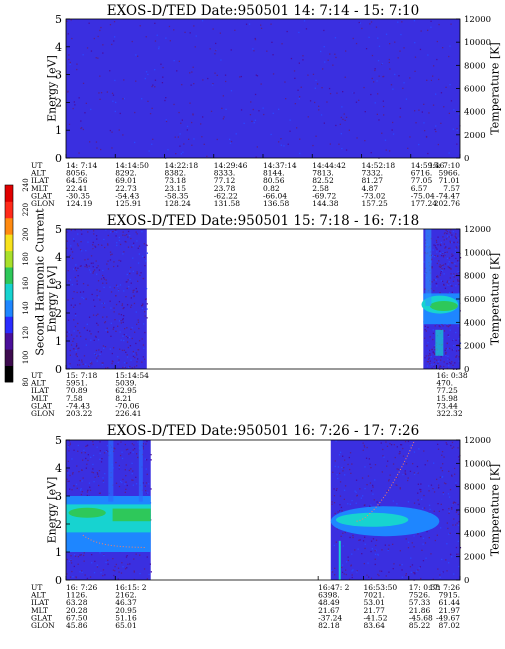 The image size is (505, 649). What do you see at coordinates (125, 625) in the screenshot?
I see `orbit-value: 65.01` at bounding box center [125, 625].